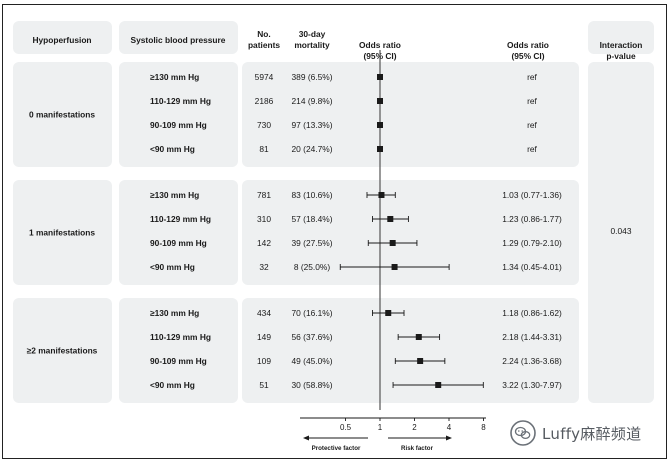  Describe the element at coordinates (312, 267) in the screenshot. I see `row-mortality: 8 (25.0%)` at that location.